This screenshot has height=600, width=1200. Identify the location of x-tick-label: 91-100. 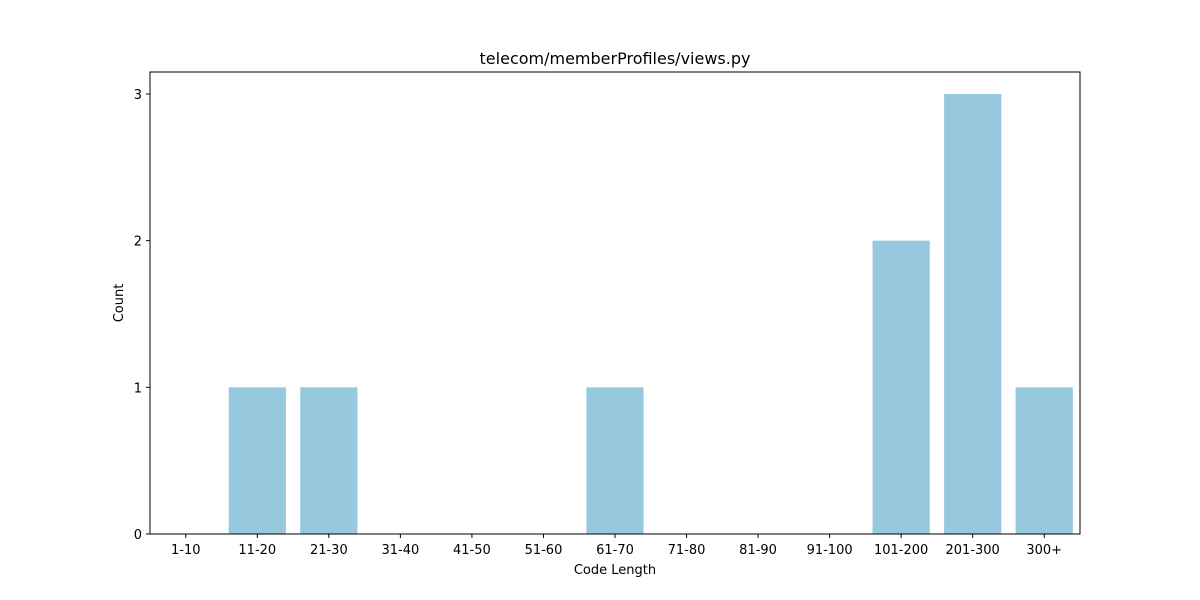
(830, 550).